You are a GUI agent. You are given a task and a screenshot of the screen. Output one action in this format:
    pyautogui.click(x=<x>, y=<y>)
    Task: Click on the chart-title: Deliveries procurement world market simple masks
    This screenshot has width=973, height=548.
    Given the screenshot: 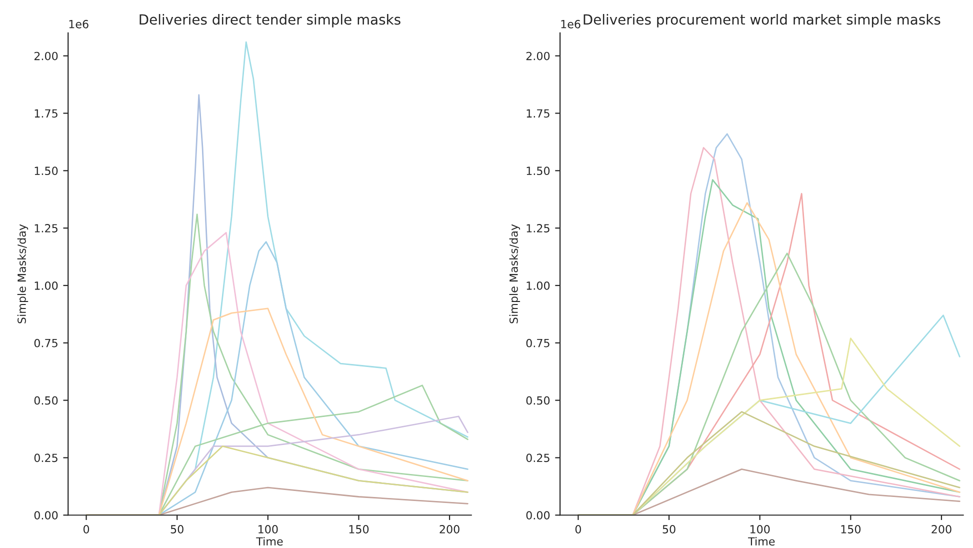 What is the action you would take?
    pyautogui.click(x=762, y=21)
    